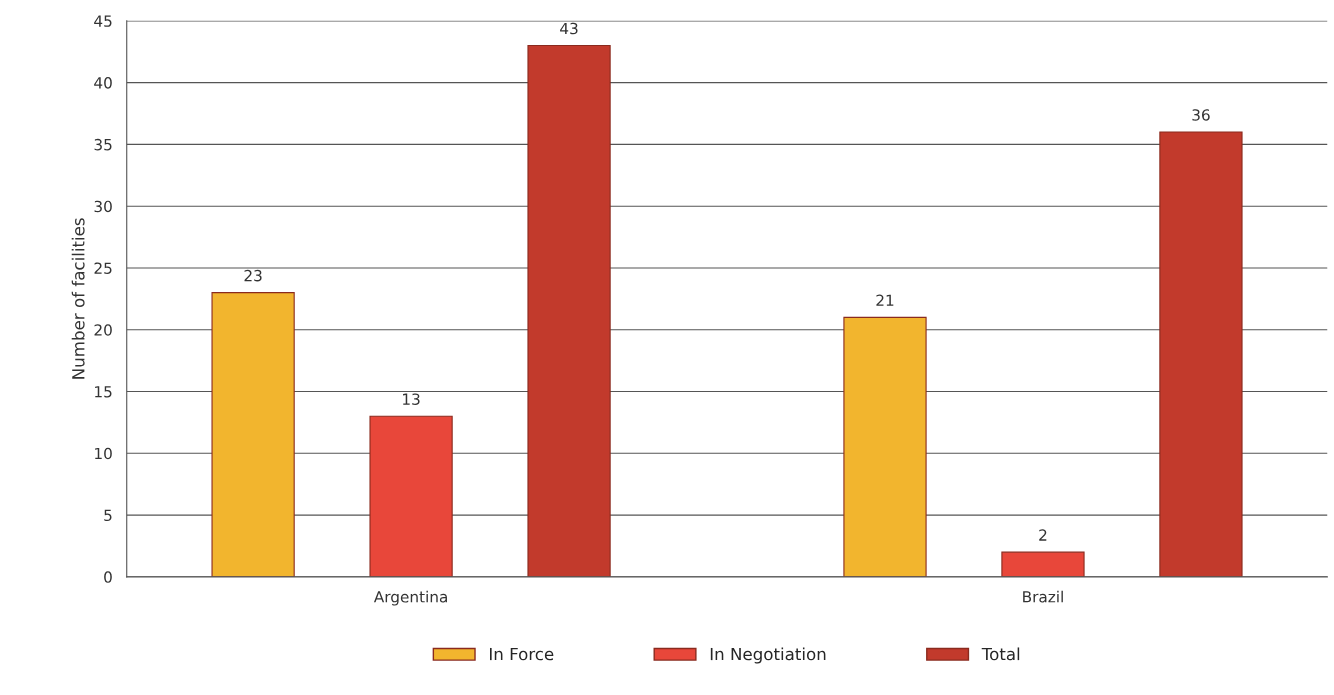 The height and width of the screenshot is (695, 1334). I want to click on y-axis-title: Number of facilities, so click(78, 298).